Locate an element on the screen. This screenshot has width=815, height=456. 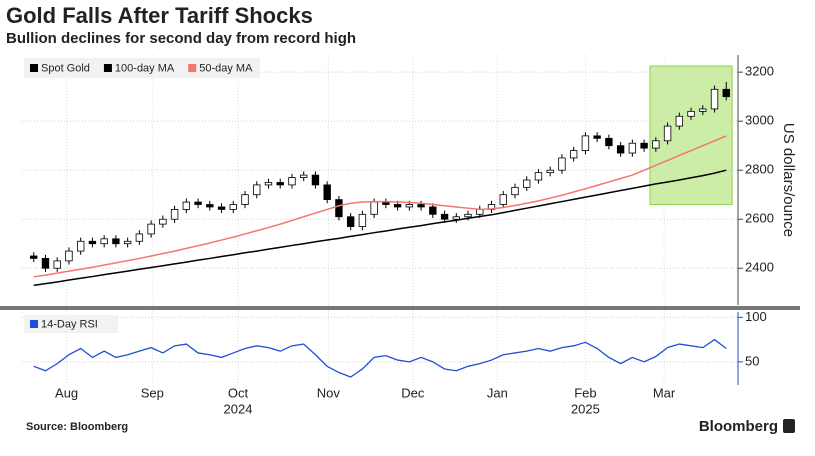
y-tick-label: 2800 is located at coordinates (759, 169).